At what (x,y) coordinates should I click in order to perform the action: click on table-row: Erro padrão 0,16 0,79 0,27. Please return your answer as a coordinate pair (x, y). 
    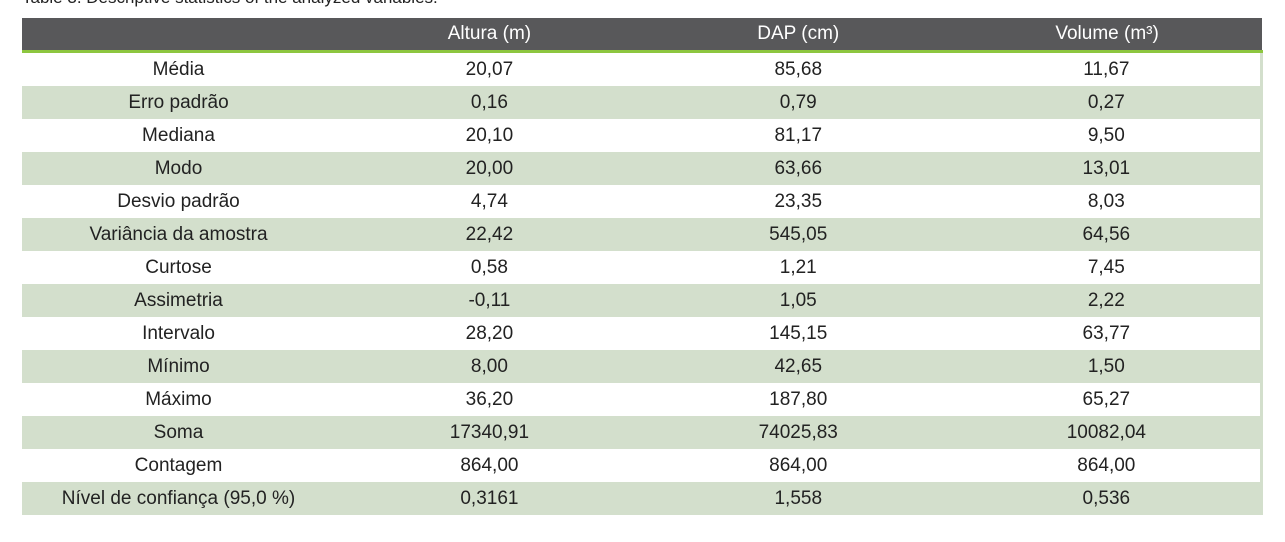
    Looking at the image, I should click on (642, 102).